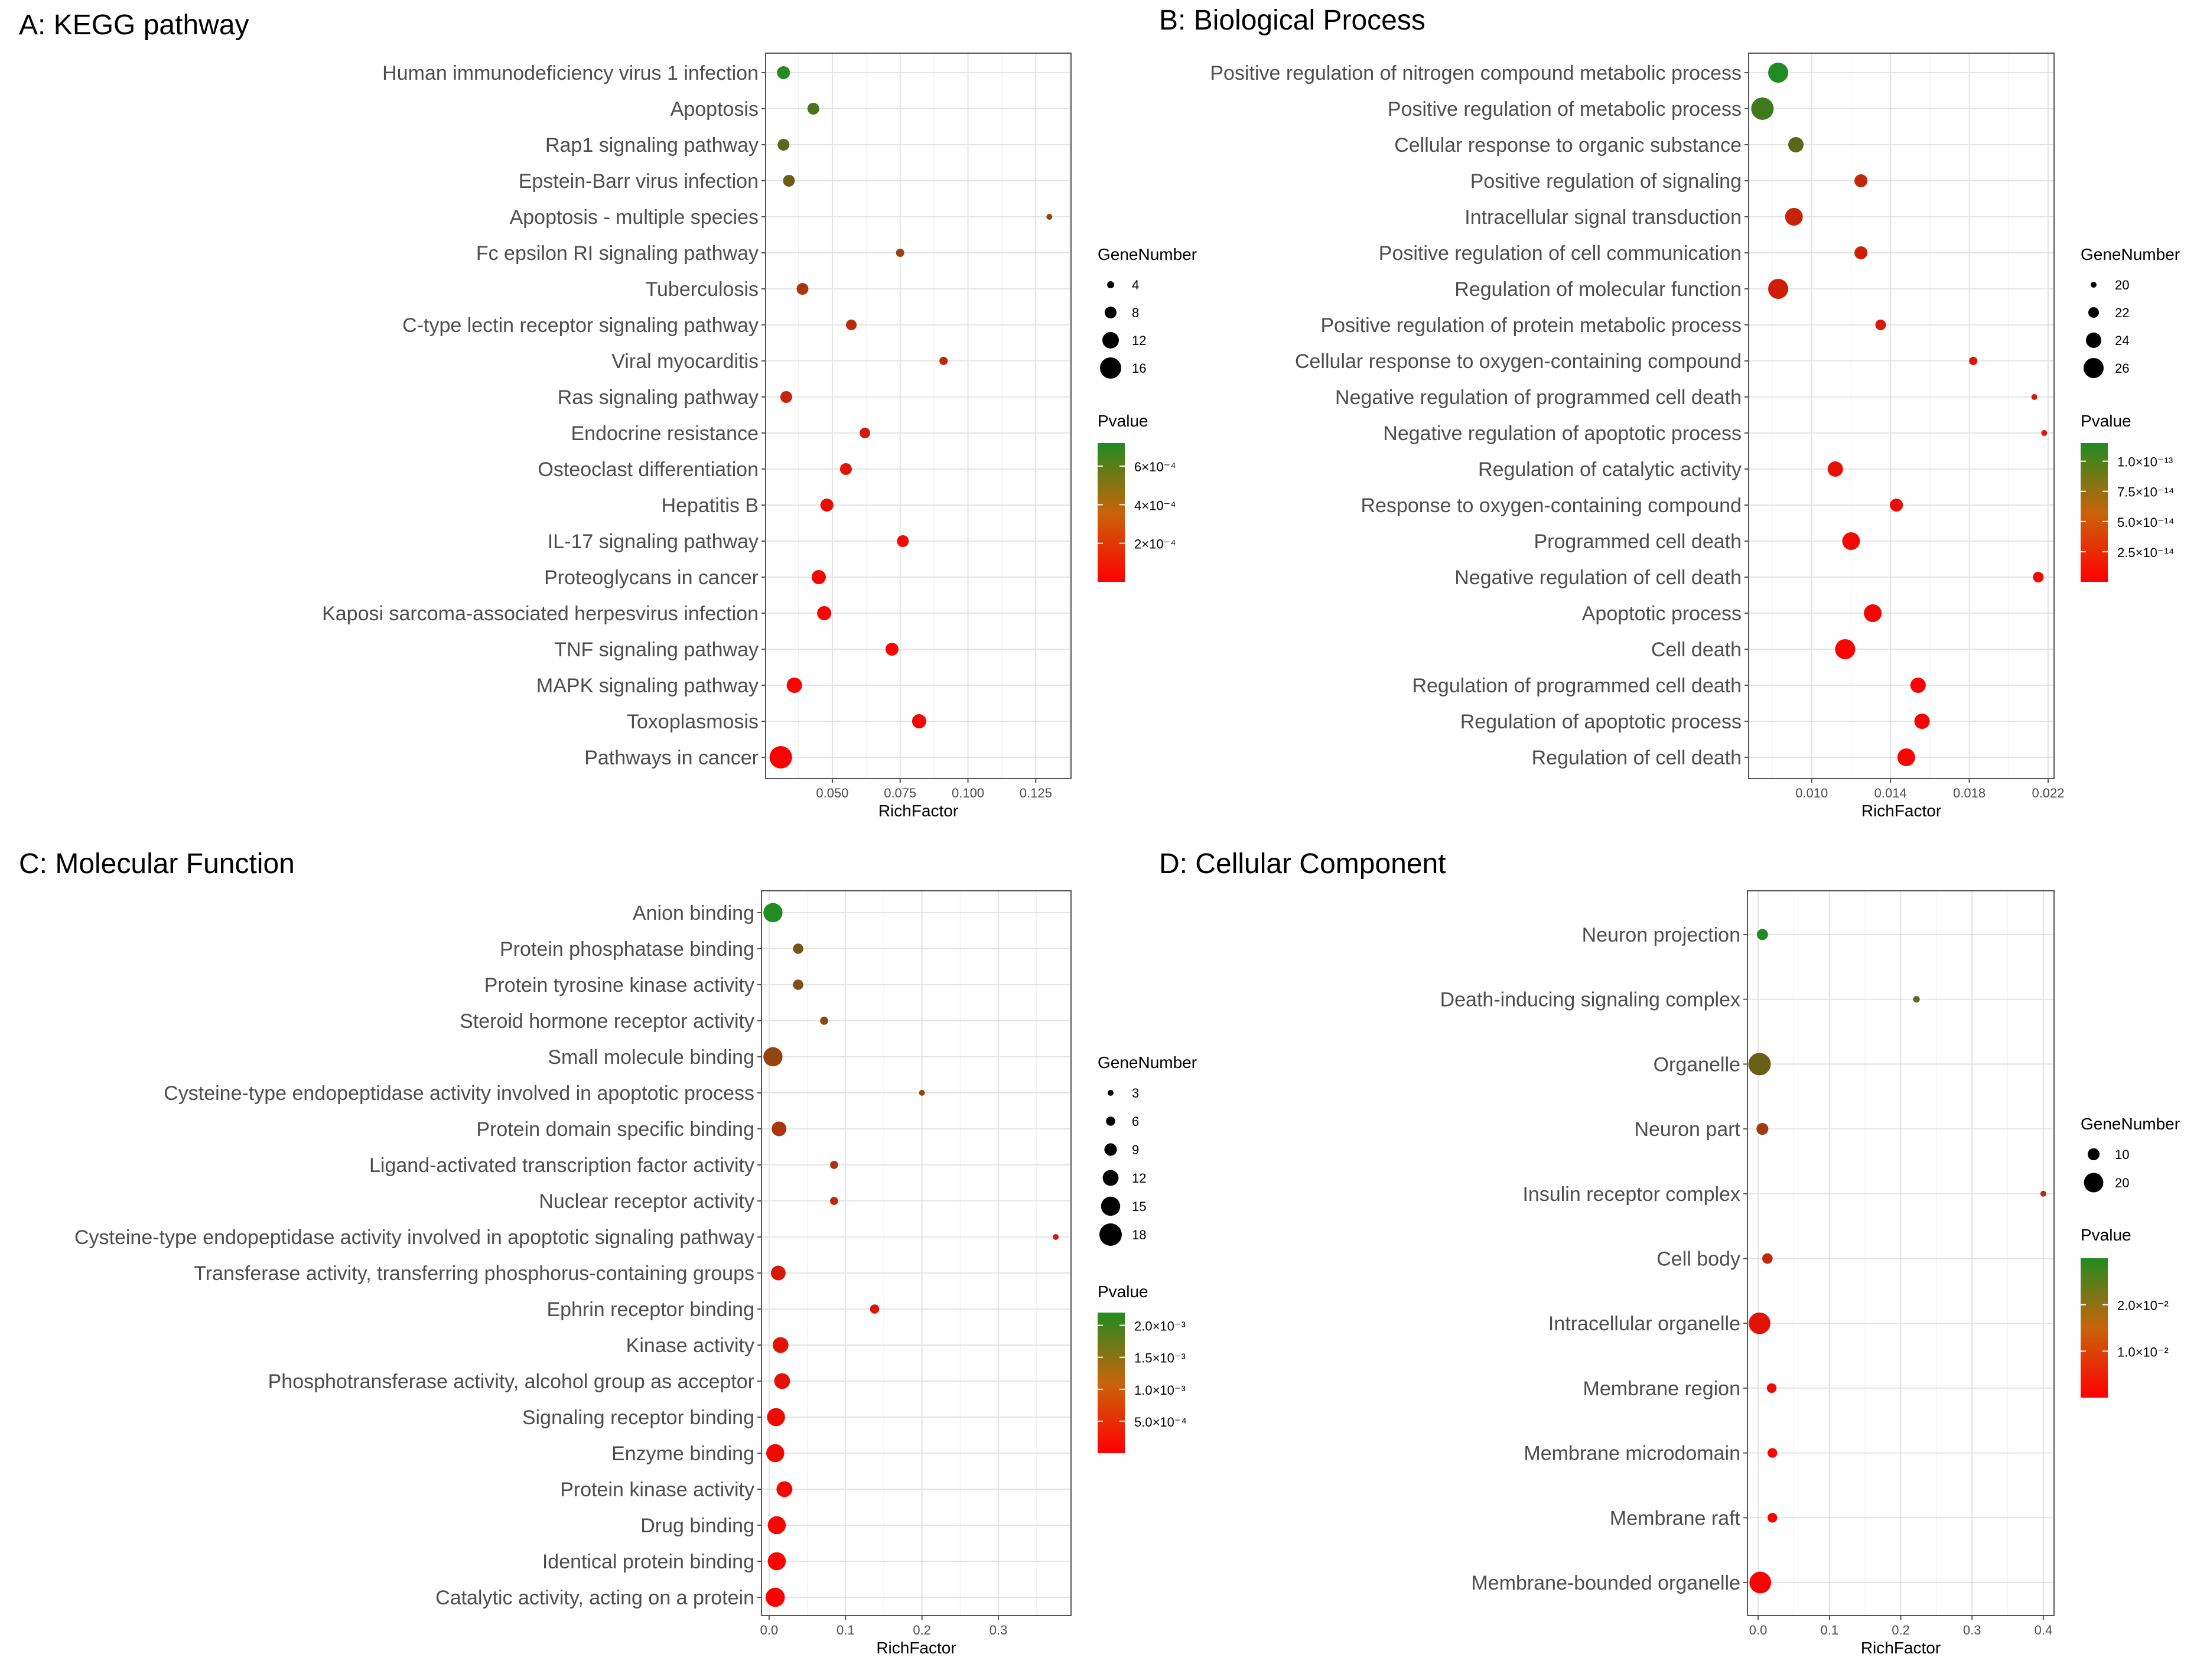 This screenshot has height=1680, width=2210. I want to click on size-legend-title: GeneNumber, so click(2130, 254).